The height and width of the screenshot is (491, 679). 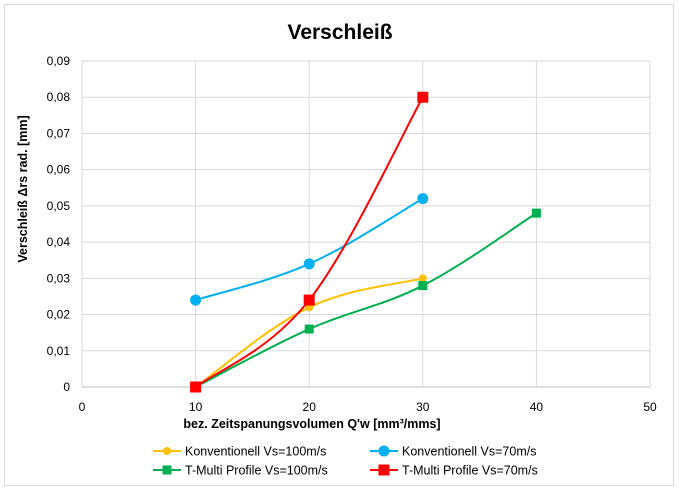 I want to click on x-tick-labels: 0 10 20 30 40 50, so click(x=368, y=407).